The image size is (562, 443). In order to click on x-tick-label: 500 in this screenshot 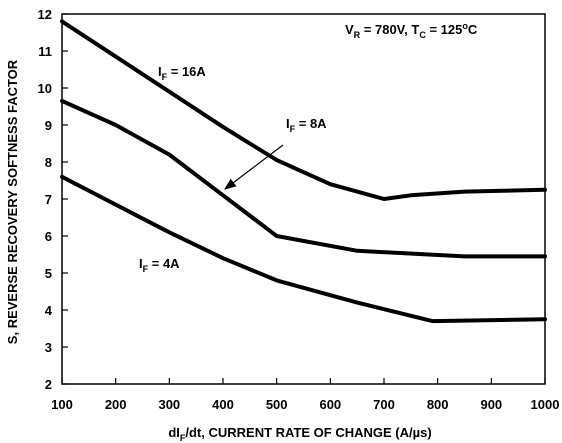, I will do `click(277, 404)`.